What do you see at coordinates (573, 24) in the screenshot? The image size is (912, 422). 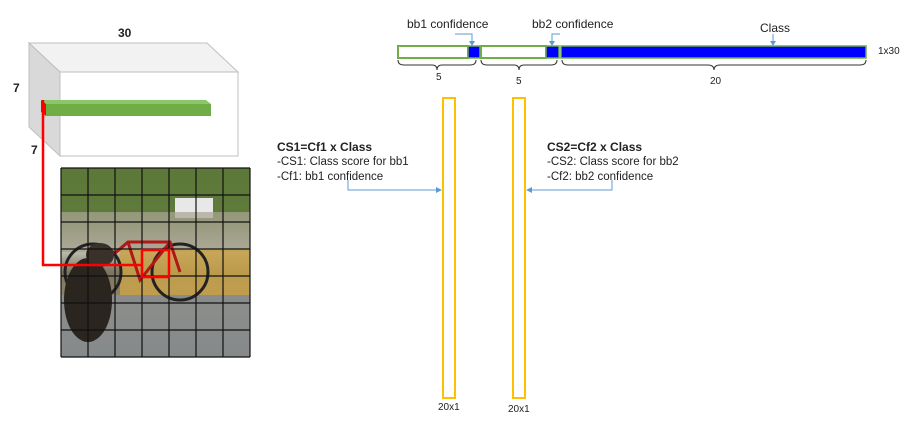 I see `bb2-confidence-label: bb2 confidence` at bounding box center [573, 24].